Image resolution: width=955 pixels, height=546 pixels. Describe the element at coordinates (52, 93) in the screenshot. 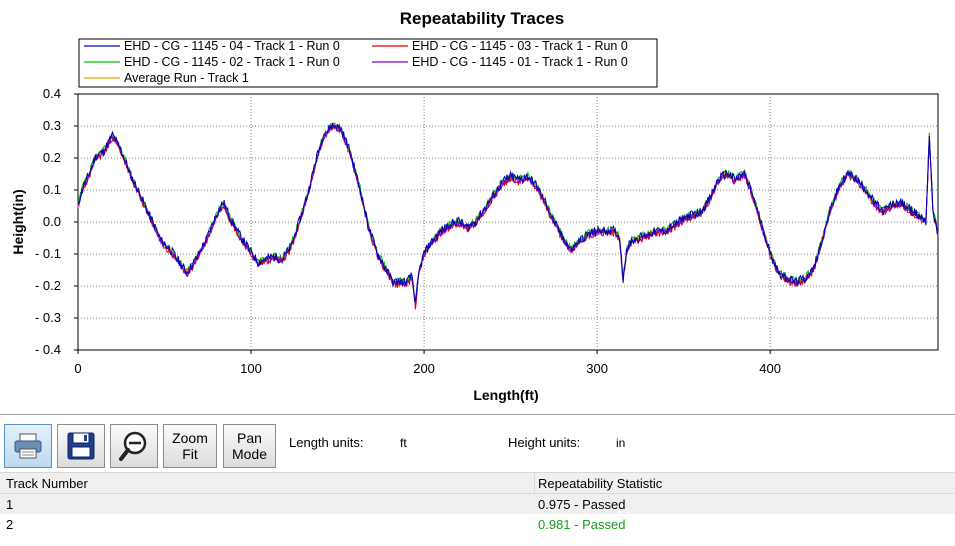

I see `y-tick-label: 0.4` at that location.